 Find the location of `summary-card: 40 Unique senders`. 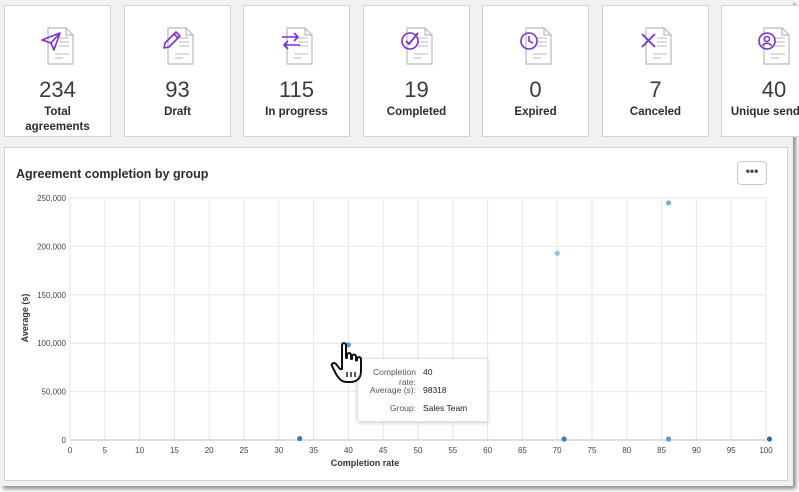

summary-card: 40 Unique senders is located at coordinates (760, 71).